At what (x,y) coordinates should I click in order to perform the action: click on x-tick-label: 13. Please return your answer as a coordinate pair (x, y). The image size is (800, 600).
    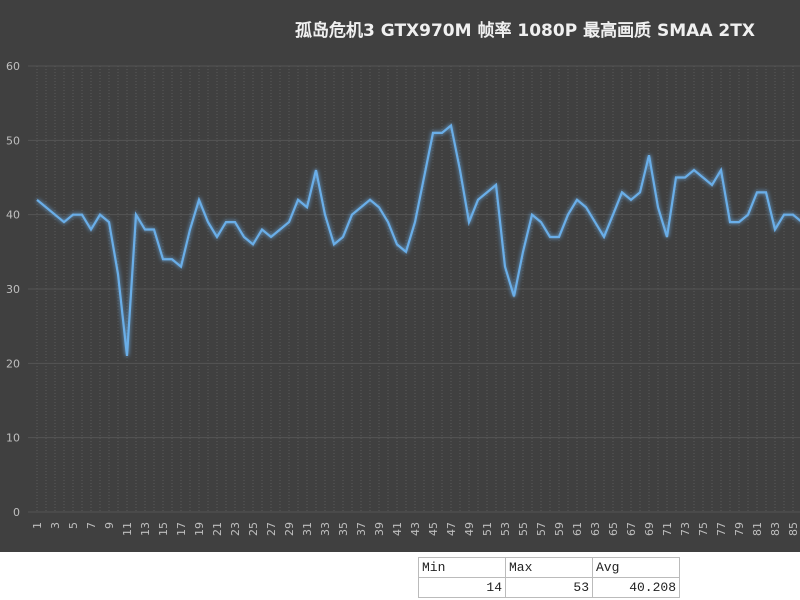
    Looking at the image, I should click on (145, 529).